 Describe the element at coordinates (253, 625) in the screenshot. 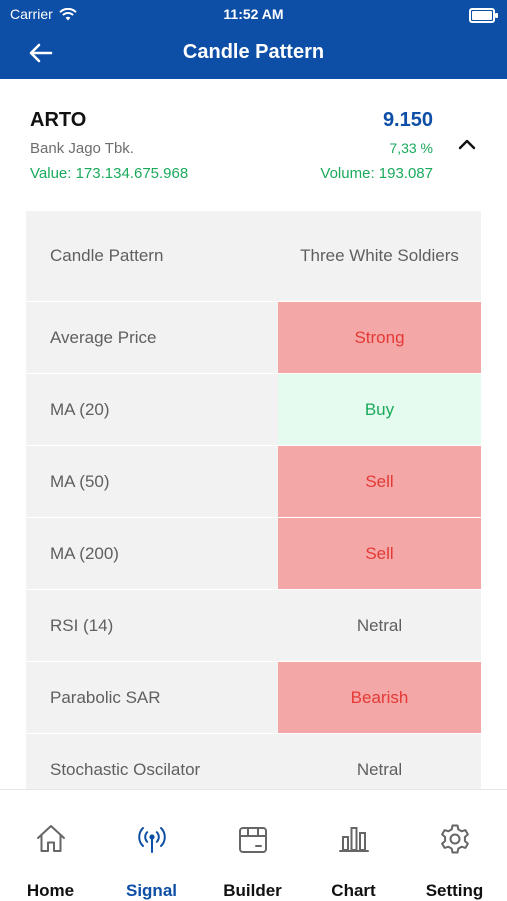

I see `table-row: RSI (14) Netral` at that location.